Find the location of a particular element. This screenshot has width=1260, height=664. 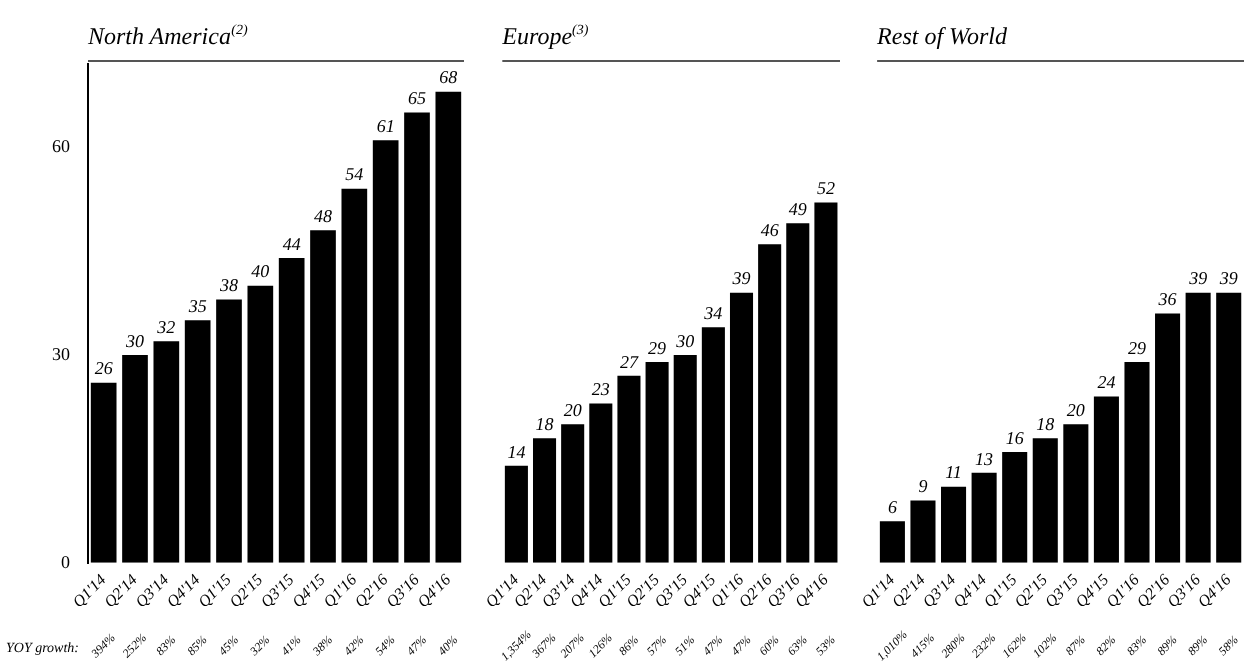

y-tick-label: 30 is located at coordinates (61, 353).